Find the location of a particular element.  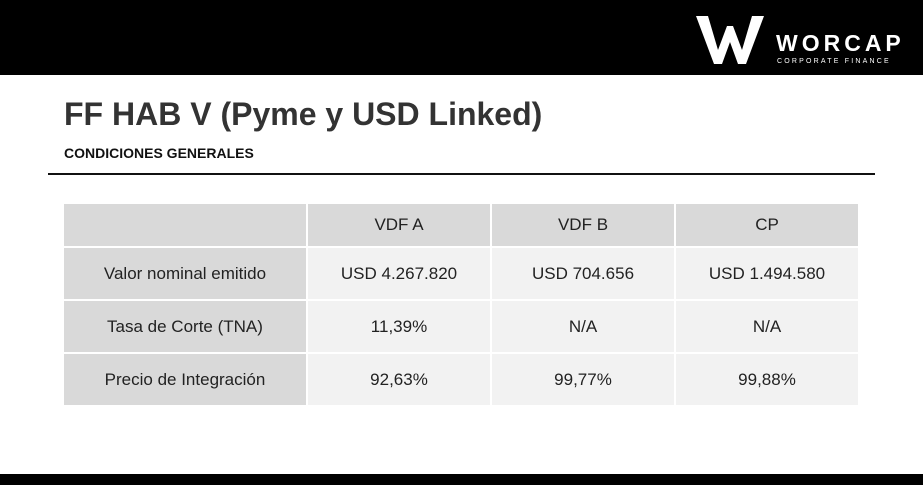

subtitle: CONDICIONES GENERALES is located at coordinates (159, 153).